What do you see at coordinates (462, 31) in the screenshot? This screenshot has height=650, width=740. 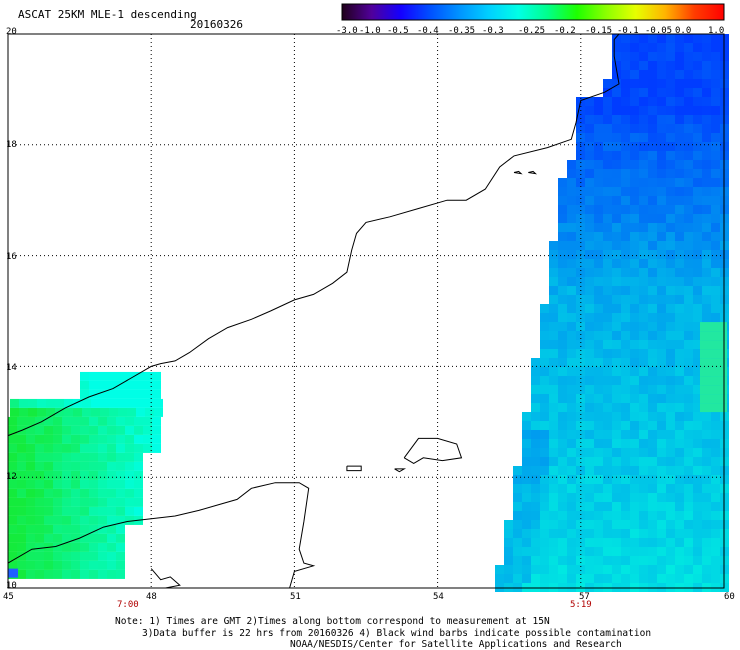 I see `colorbar-label: -0.35` at bounding box center [462, 31].